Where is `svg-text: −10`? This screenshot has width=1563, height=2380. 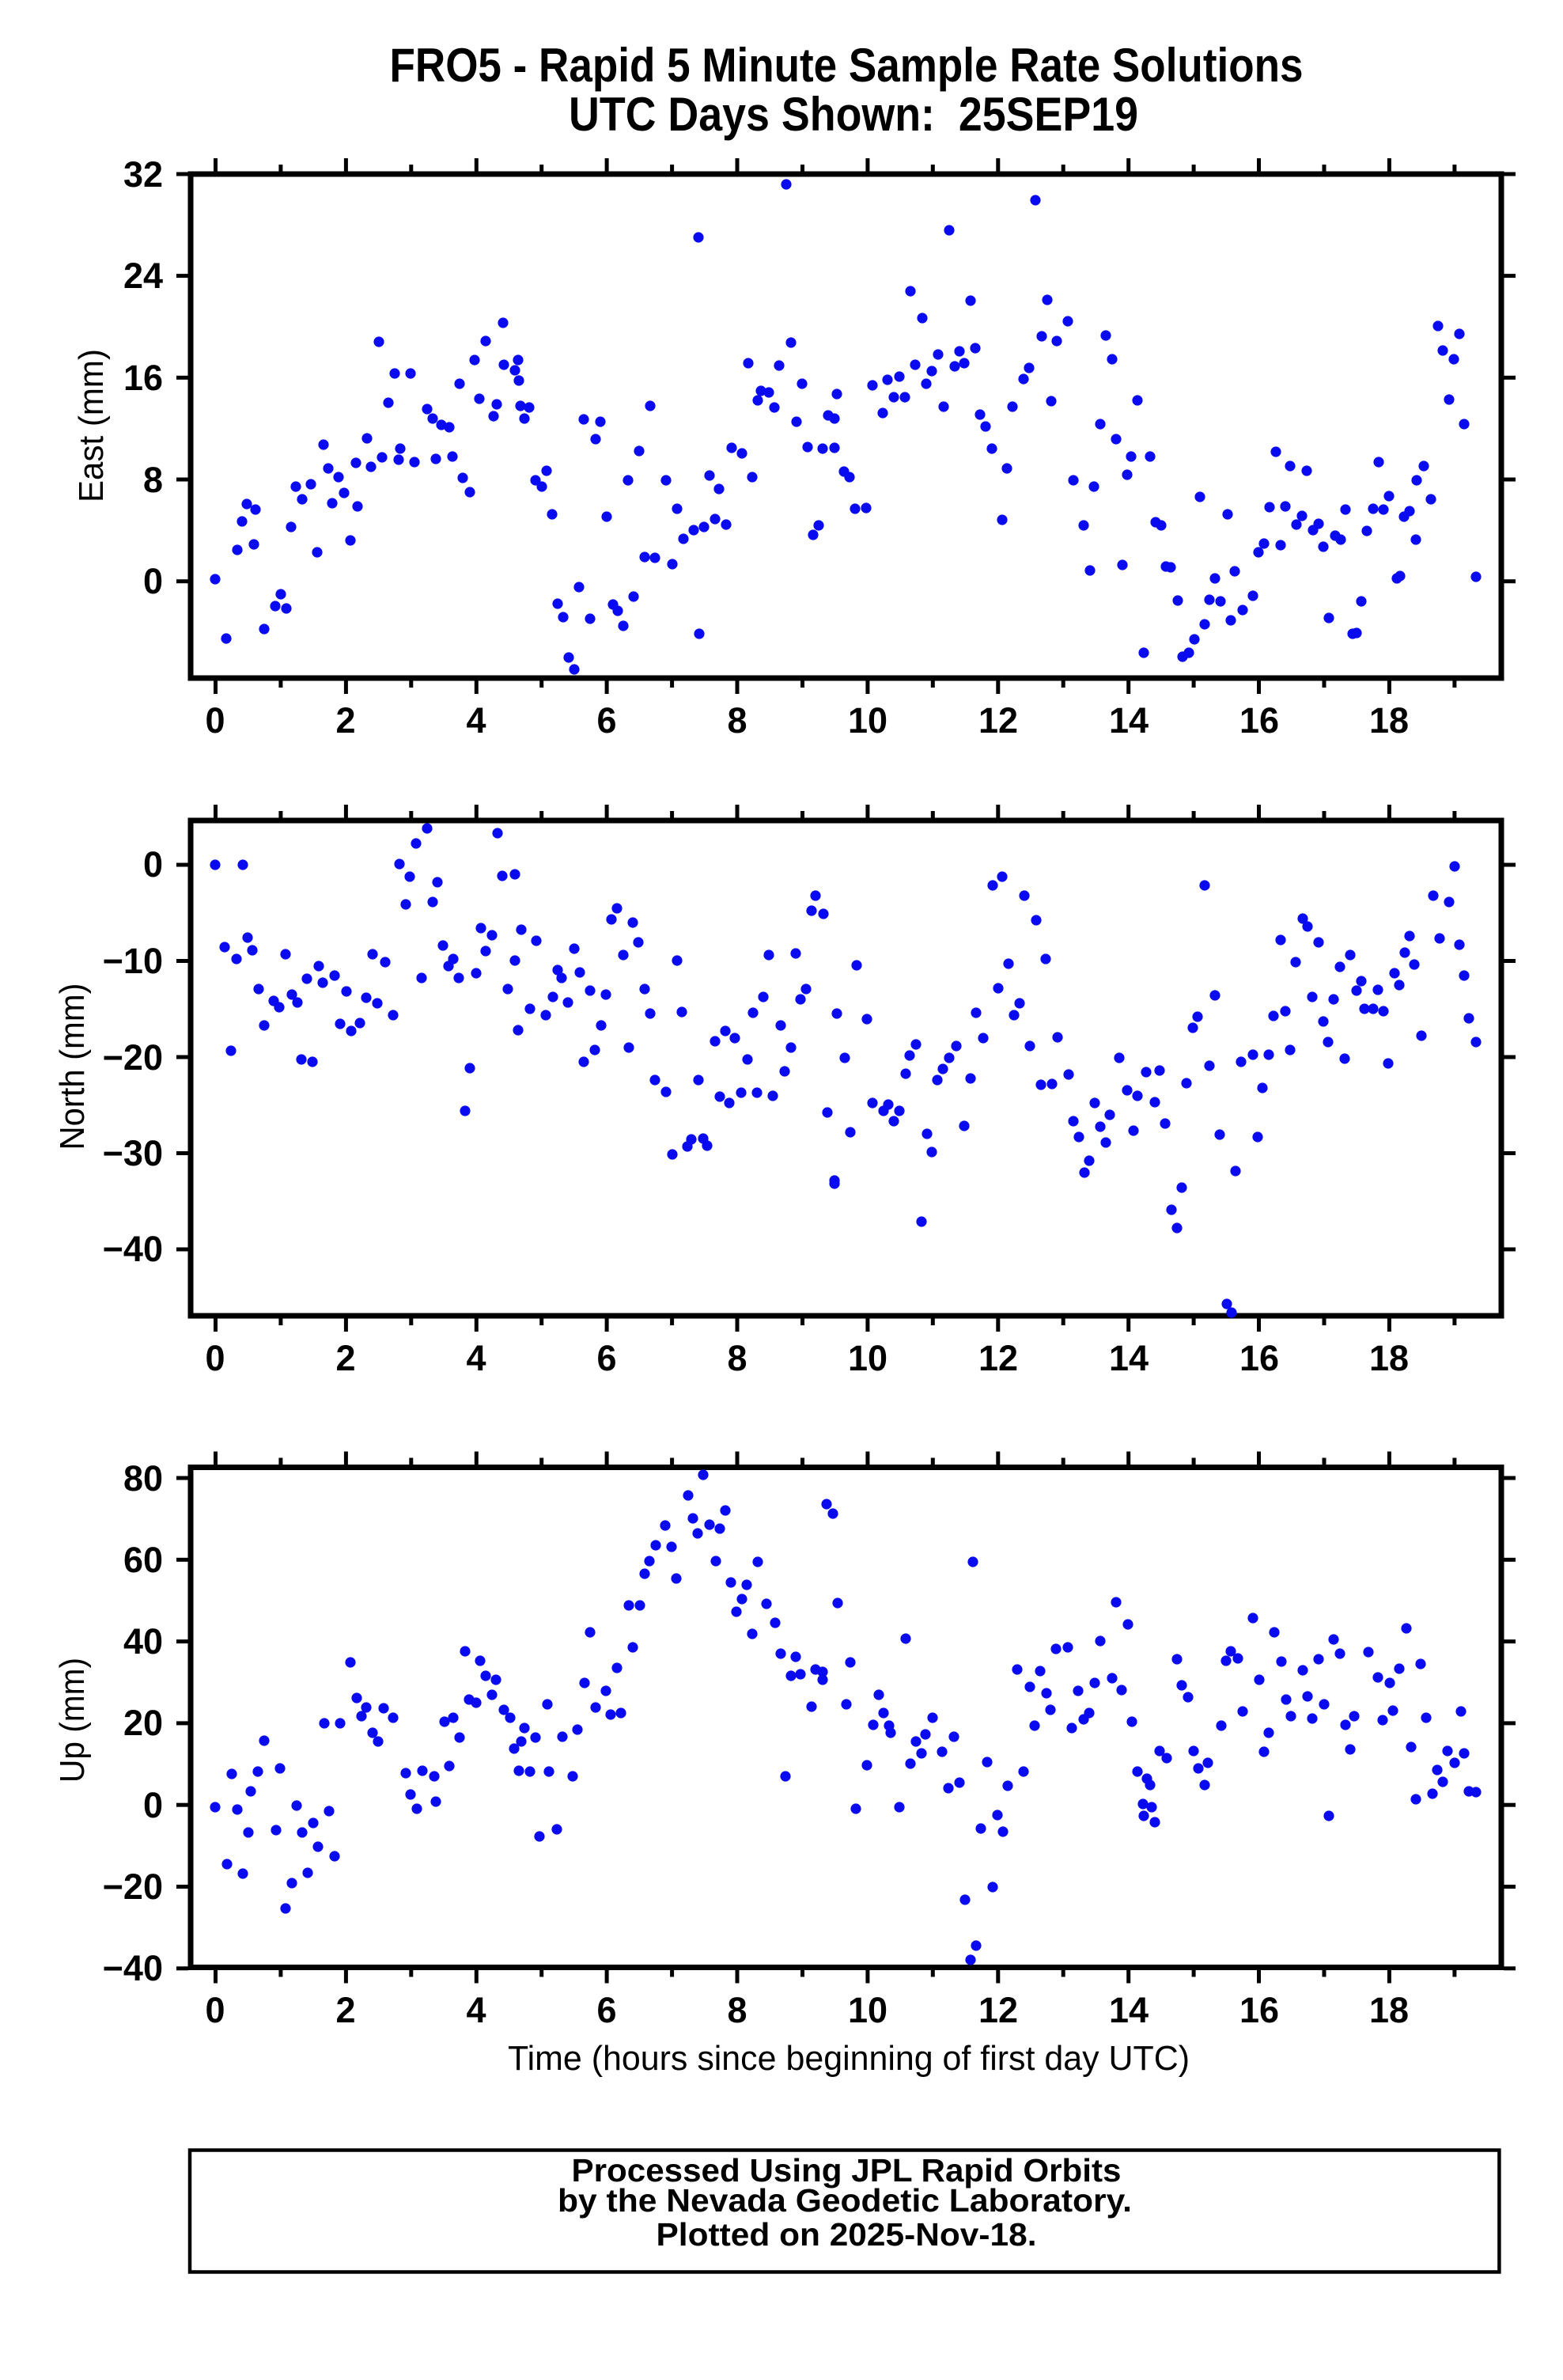
svg-text: −10 is located at coordinates (133, 961).